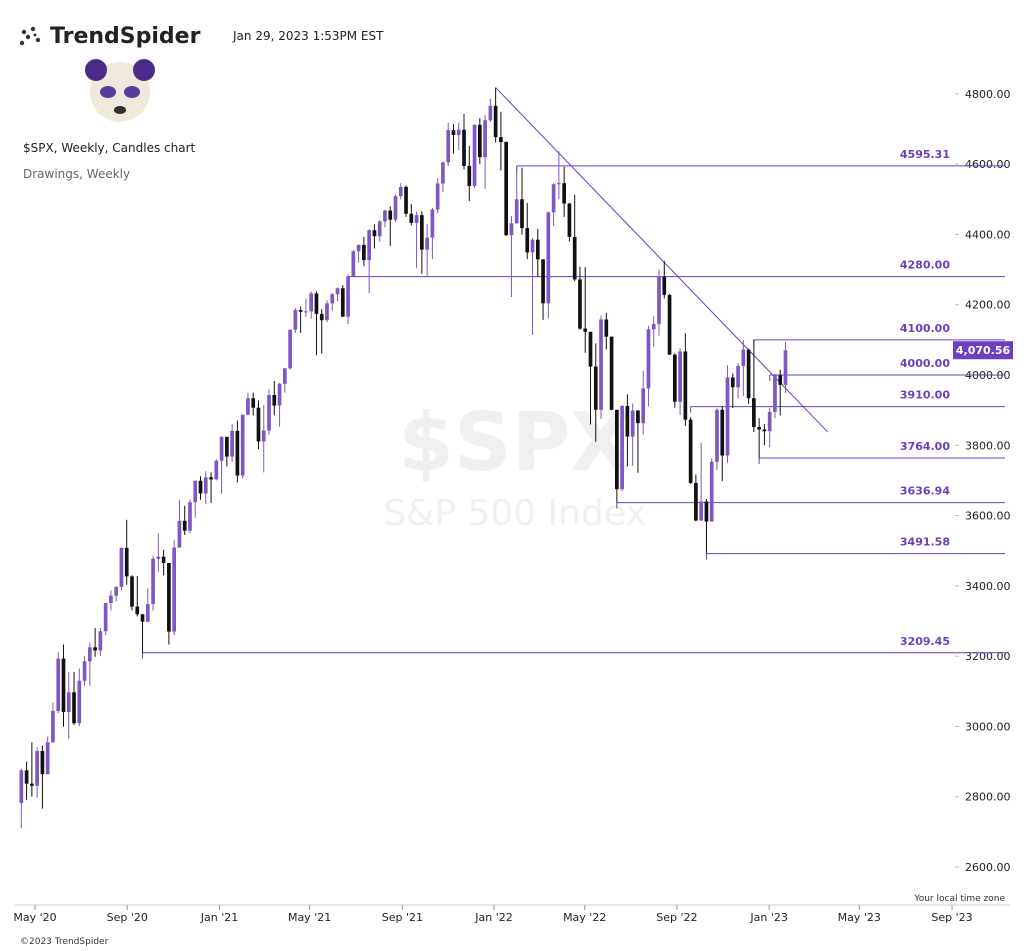  What do you see at coordinates (988, 305) in the screenshot?
I see `y-tick-label: 4200.00` at bounding box center [988, 305].